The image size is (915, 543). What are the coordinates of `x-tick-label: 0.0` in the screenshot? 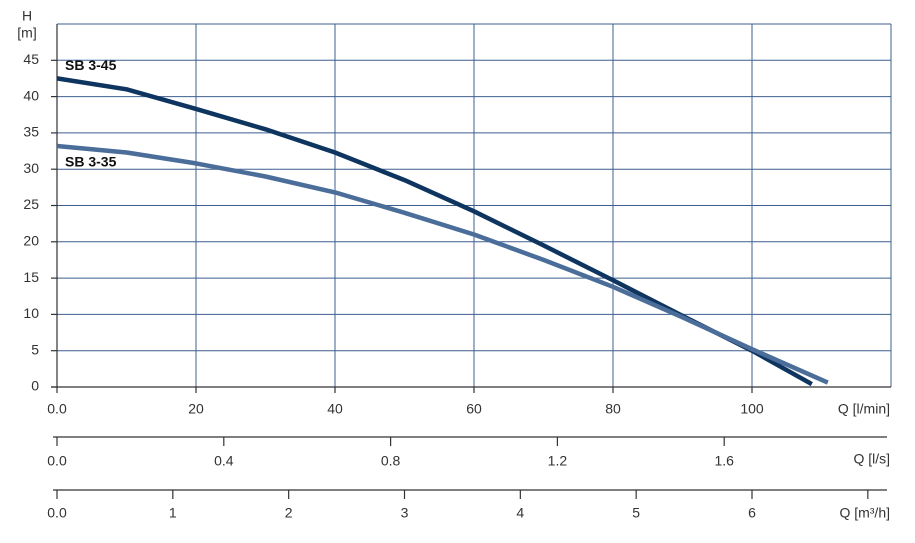 It's located at (57, 409).